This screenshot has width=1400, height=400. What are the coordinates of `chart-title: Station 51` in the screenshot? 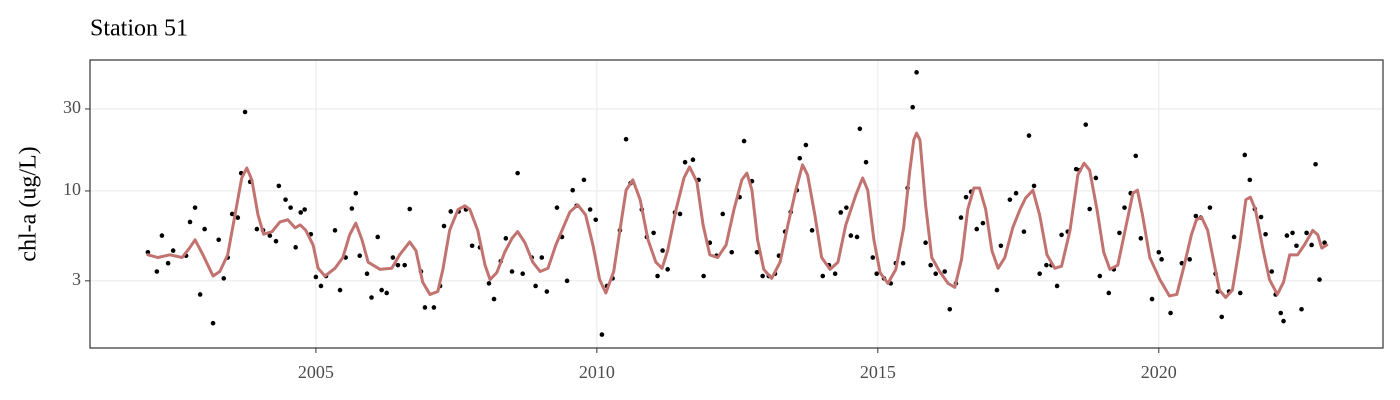 It's located at (139, 29).